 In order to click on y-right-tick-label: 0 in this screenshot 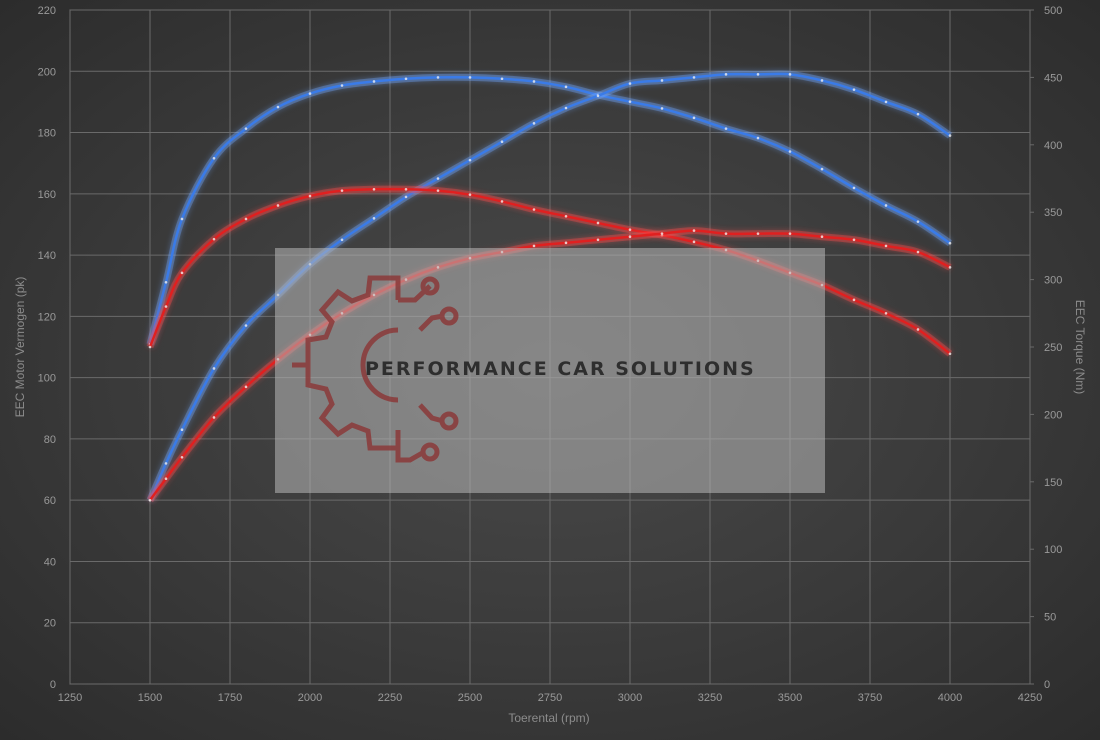, I will do `click(1047, 685)`.